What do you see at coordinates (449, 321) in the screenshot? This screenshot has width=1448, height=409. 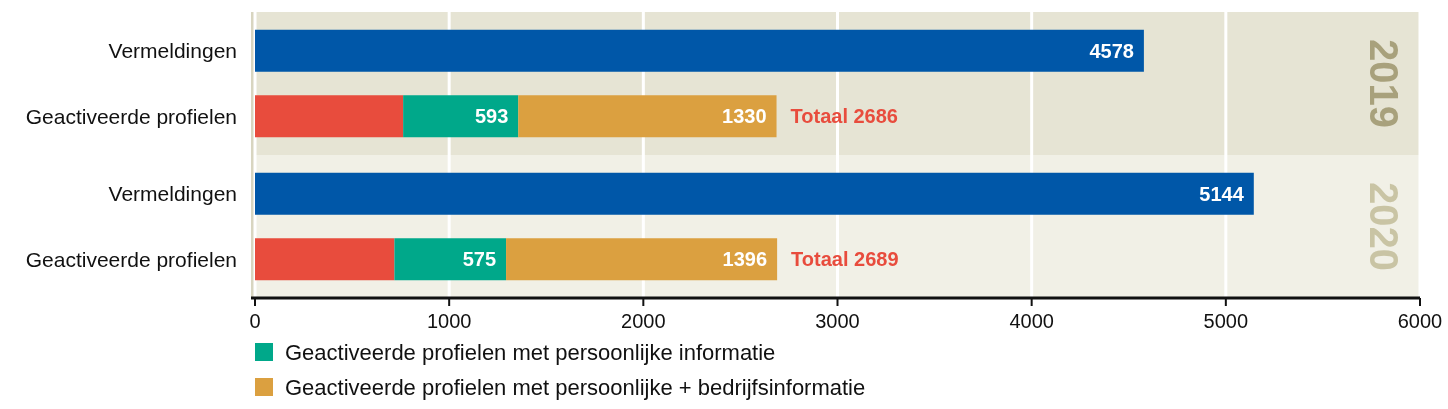 I see `x-tick-label: 1000` at bounding box center [449, 321].